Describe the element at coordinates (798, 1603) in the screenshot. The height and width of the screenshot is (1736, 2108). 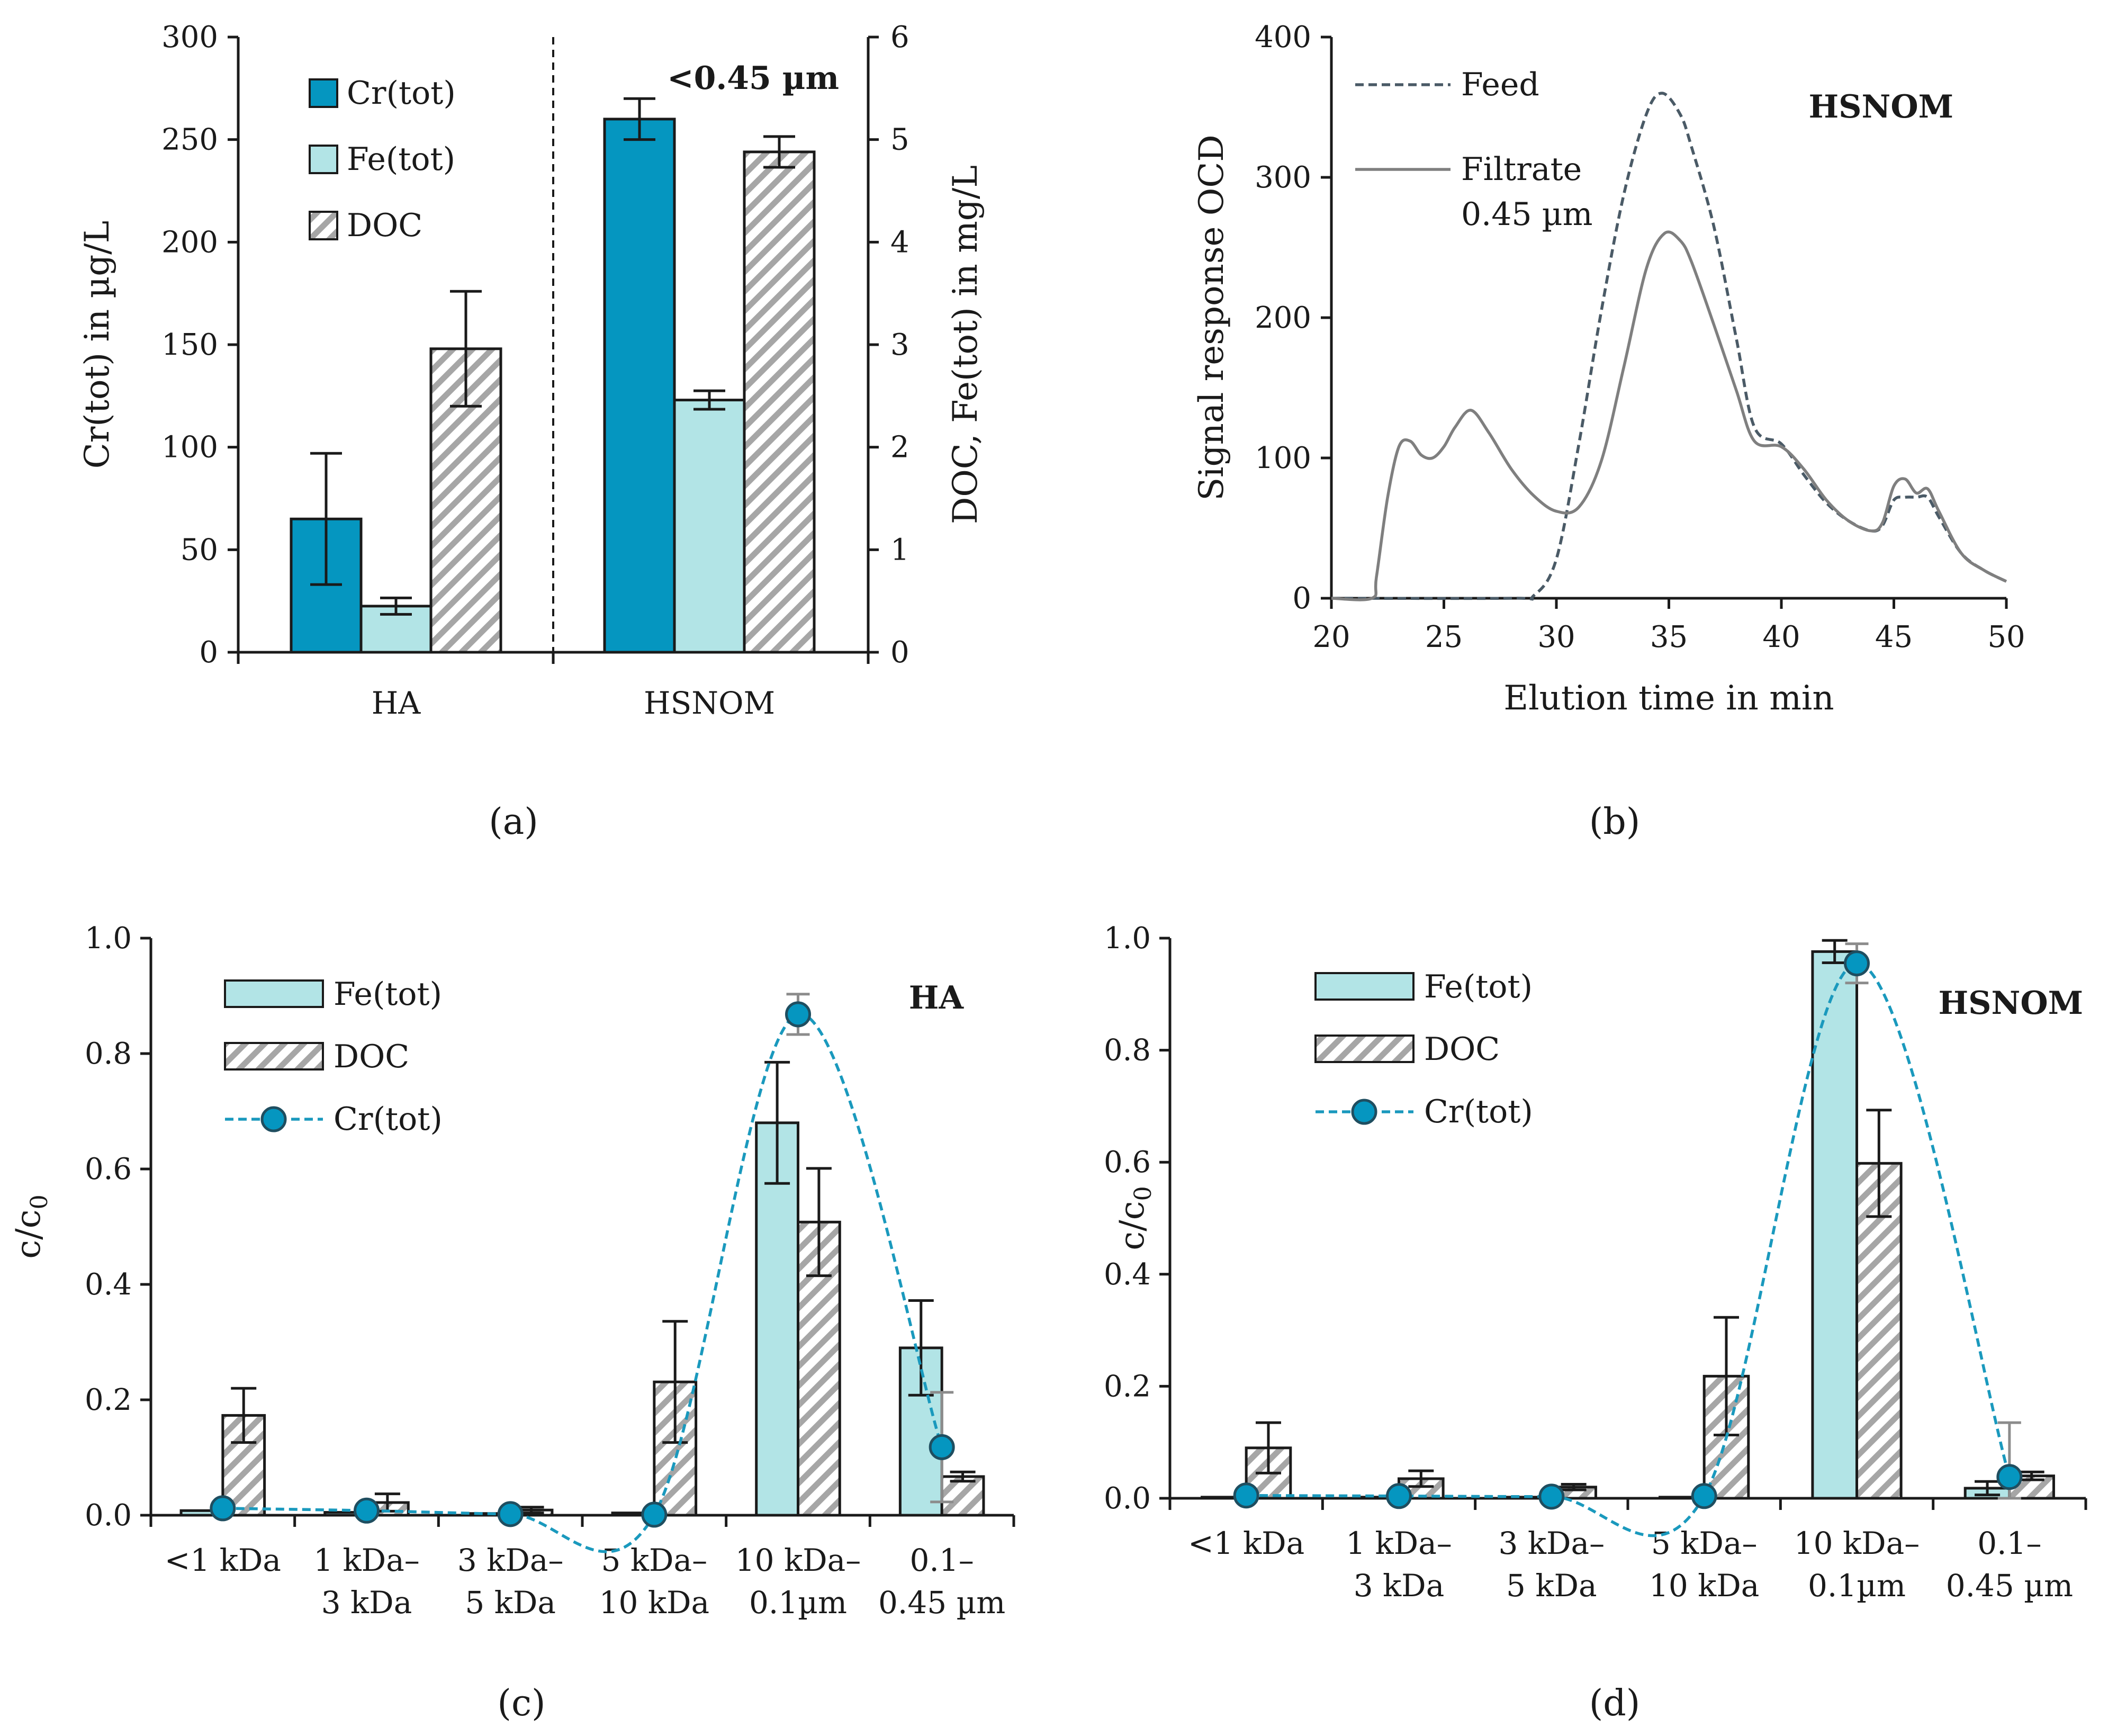
I see `panel-c-category-label: 0.1µm` at that location.